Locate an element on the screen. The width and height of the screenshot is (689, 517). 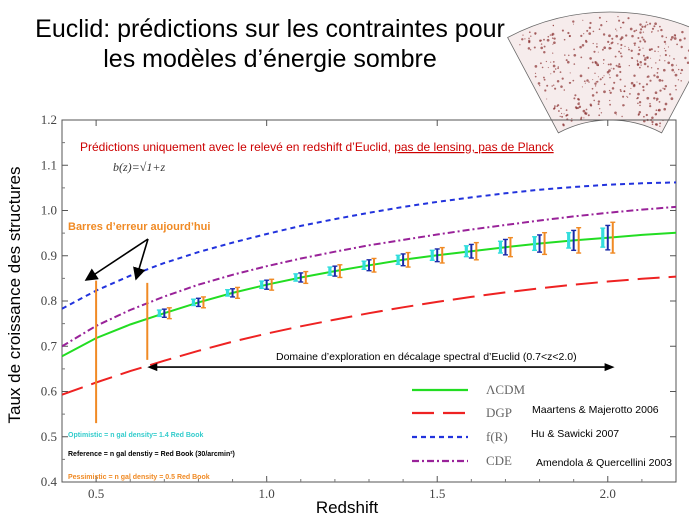
slide-title-line-2: les modèles d’énergie sombre is located at coordinates (270, 59).